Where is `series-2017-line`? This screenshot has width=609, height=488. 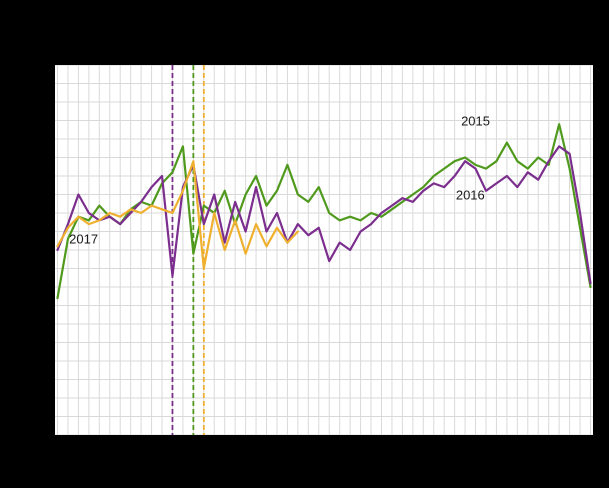
series-2017-line is located at coordinates (177, 215).